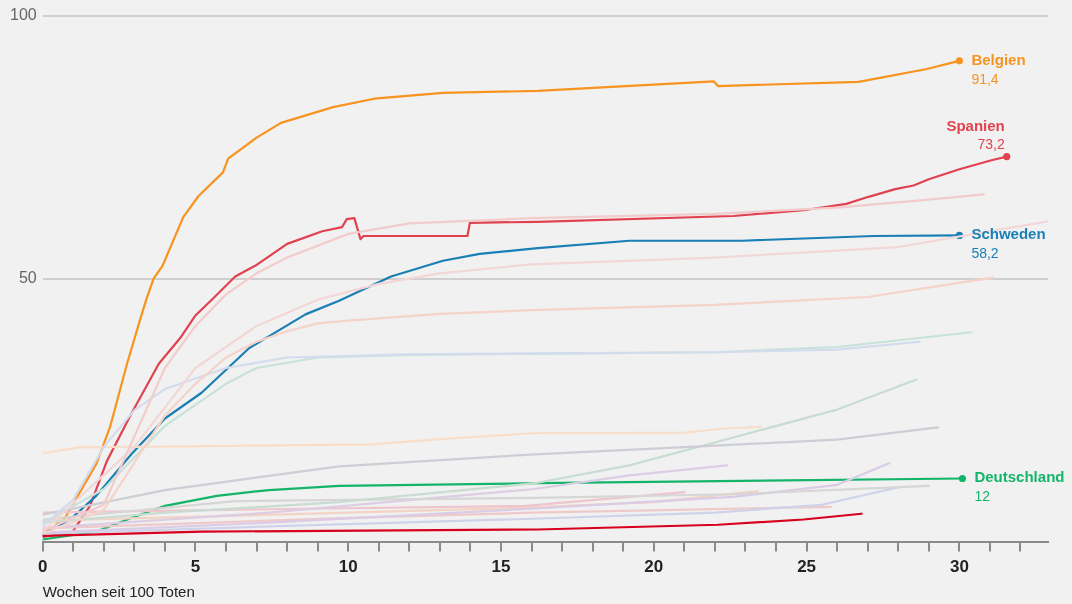 This screenshot has height=604, width=1072. I want to click on data-label: 12, so click(982, 496).